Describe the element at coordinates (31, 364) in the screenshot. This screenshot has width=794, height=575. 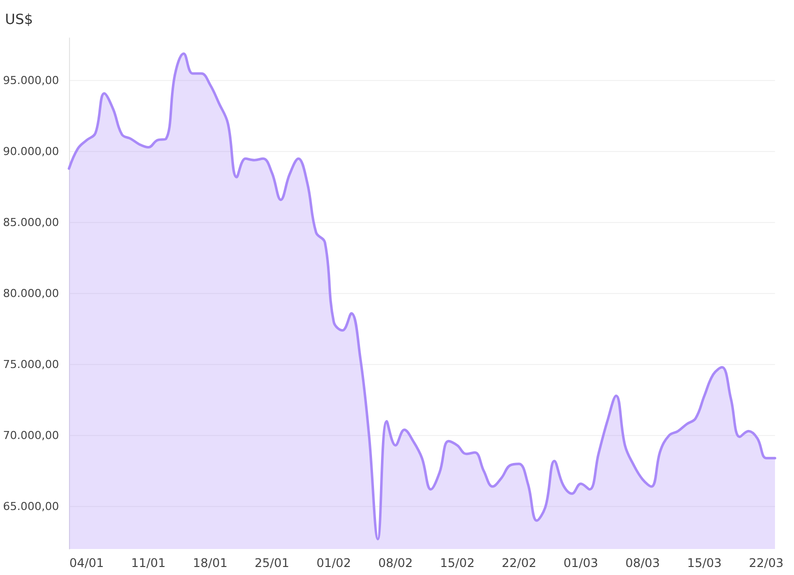
I see `y-tick-label: 75.000,00` at that location.